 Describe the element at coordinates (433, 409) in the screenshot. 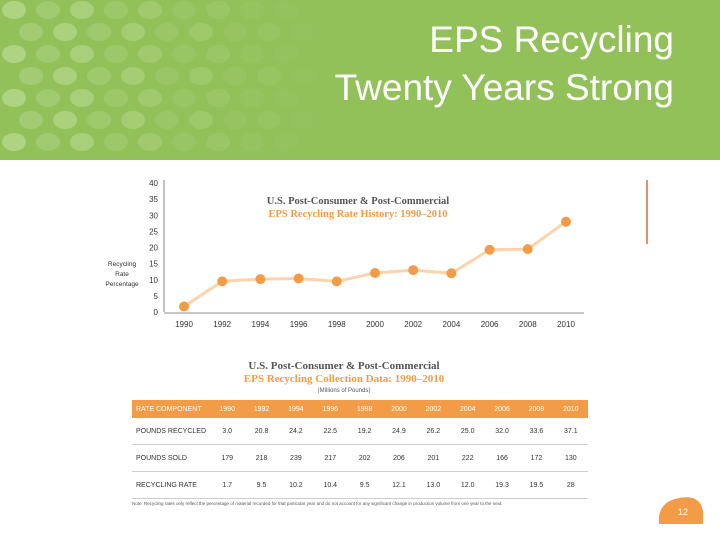

I see `header-year: 2002` at that location.